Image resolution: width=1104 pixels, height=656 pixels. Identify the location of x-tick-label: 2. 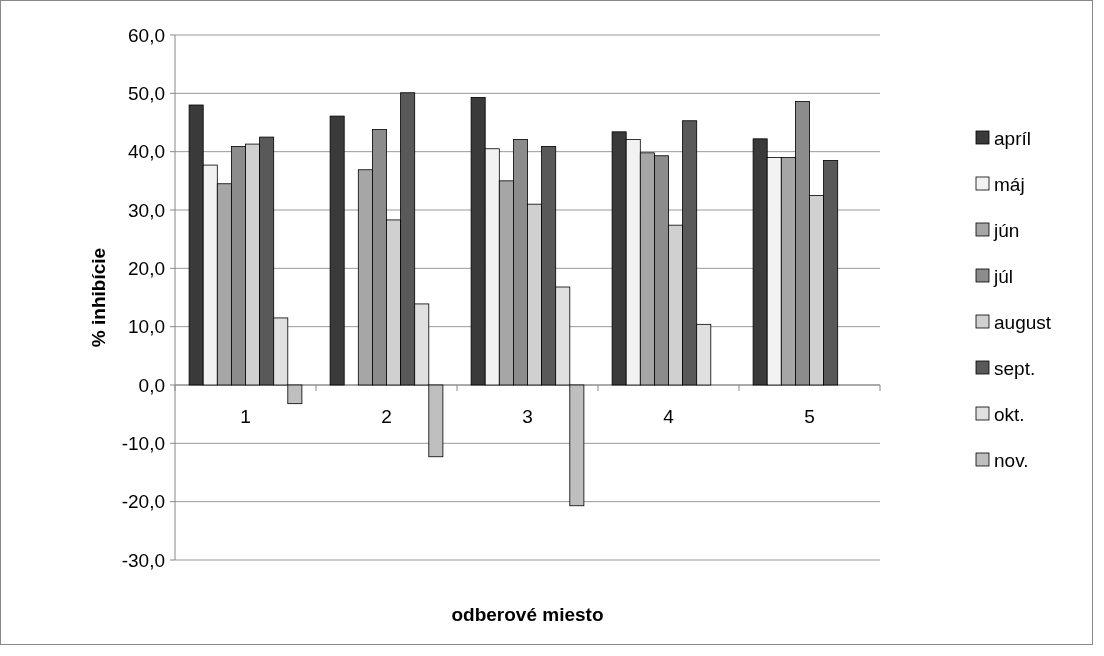
(386, 416).